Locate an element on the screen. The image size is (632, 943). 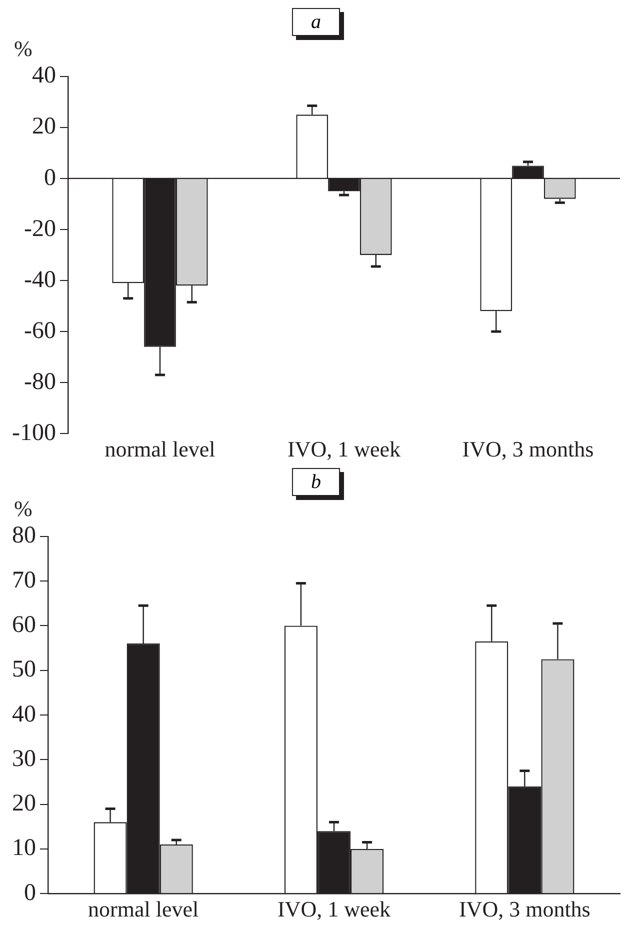
chart-title: a is located at coordinates (316, 22).